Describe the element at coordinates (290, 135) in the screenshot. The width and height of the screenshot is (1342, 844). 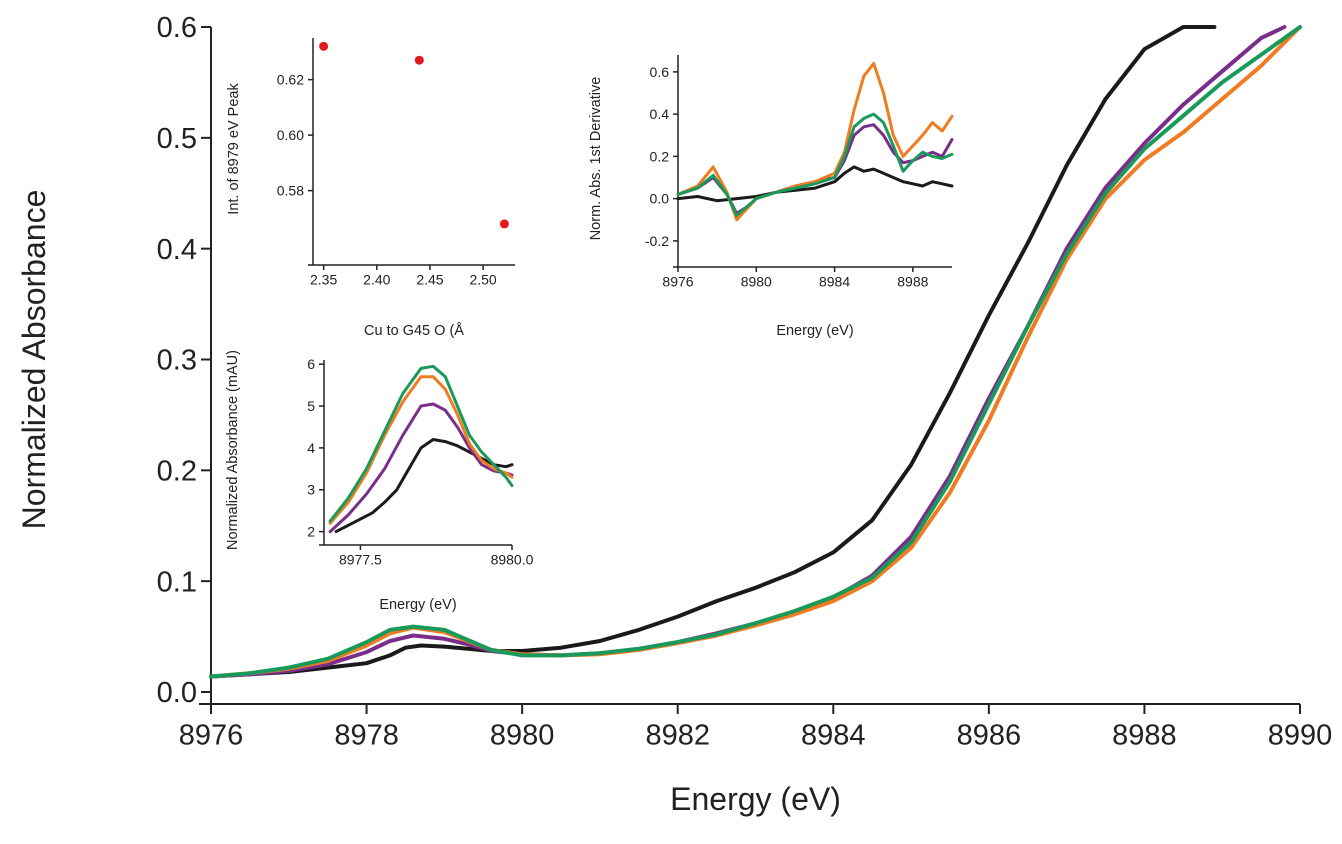
I see `y-tick-label: 0.60` at that location.